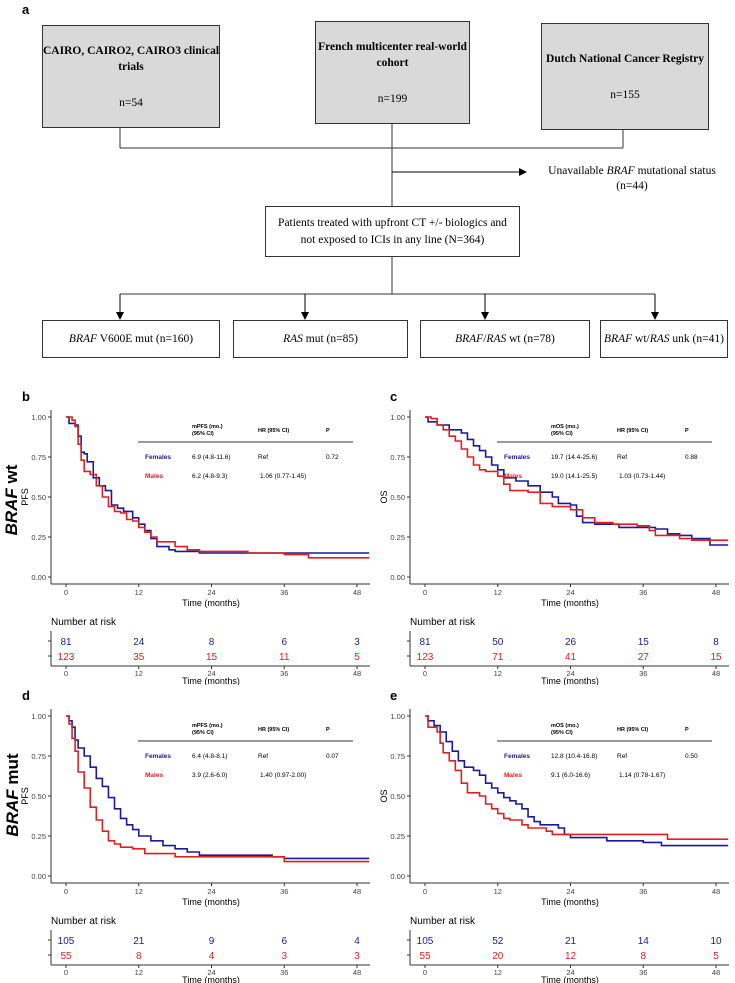 The height and width of the screenshot is (983, 735). What do you see at coordinates (397, 417) in the screenshot?
I see `y-tick-label: 1.00` at bounding box center [397, 417].